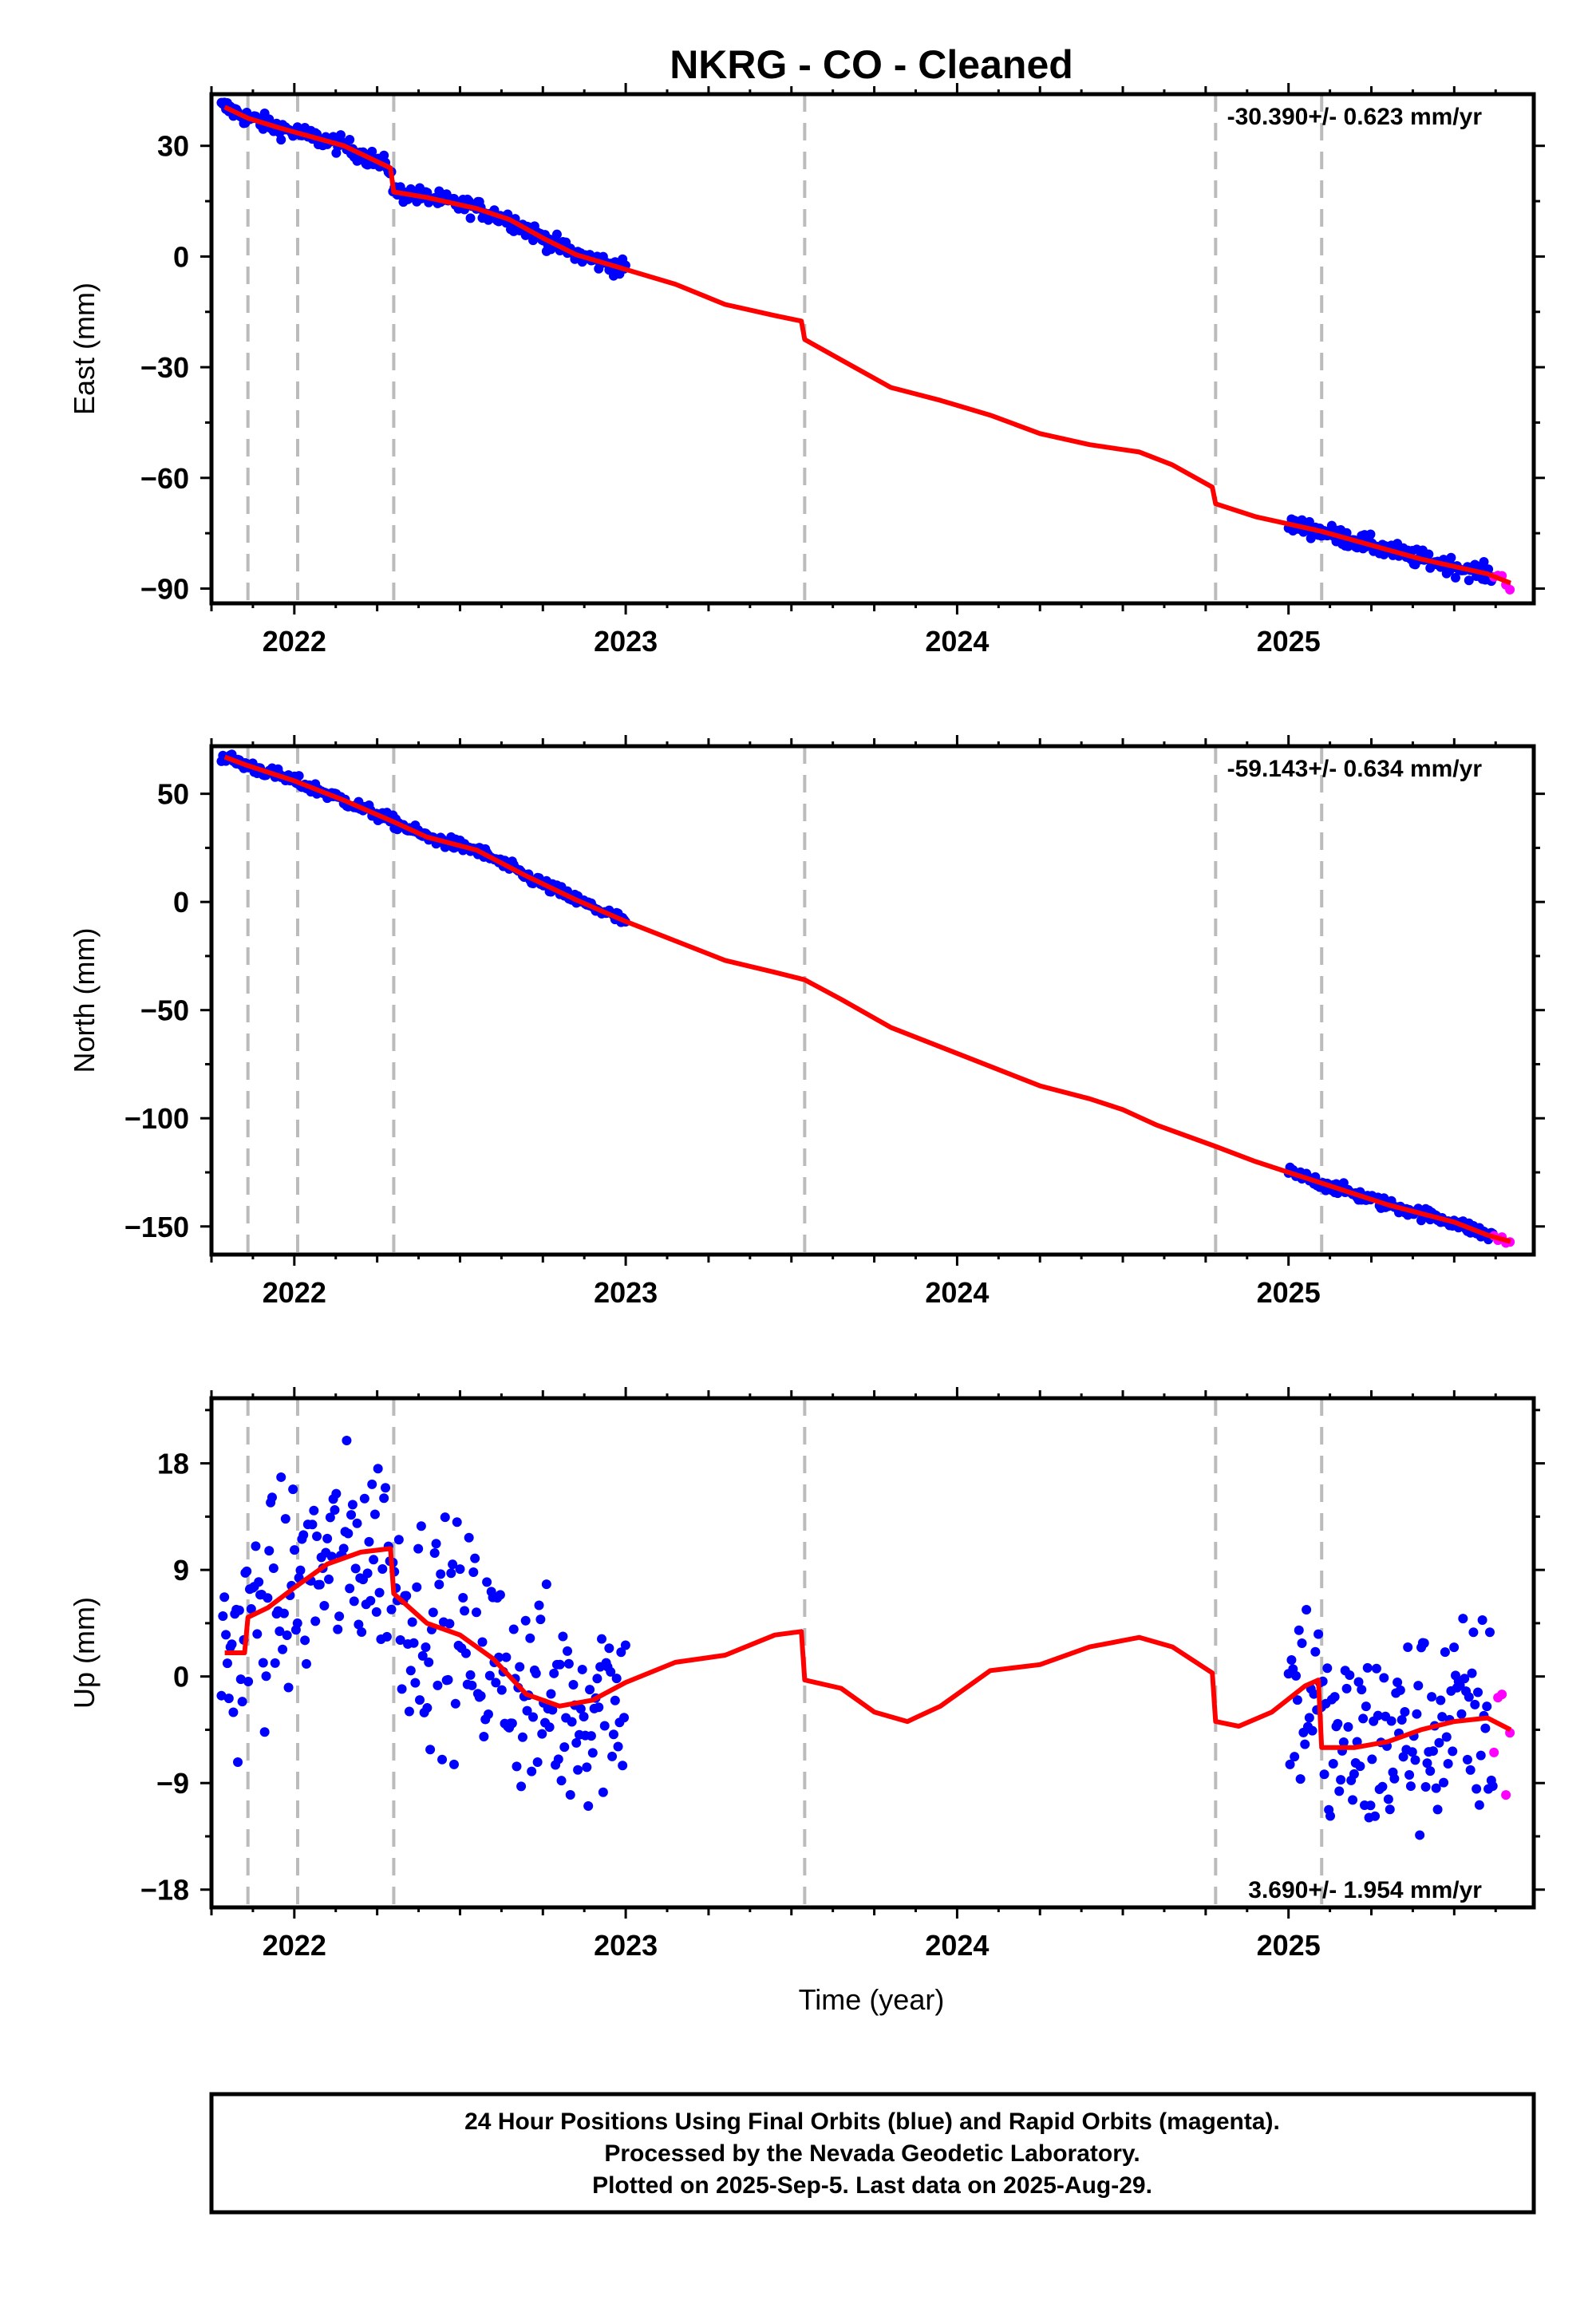 Image resolution: width=1596 pixels, height=2316 pixels. Describe the element at coordinates (294, 1292) in the screenshot. I see `x-tick-label: 2022` at that location.